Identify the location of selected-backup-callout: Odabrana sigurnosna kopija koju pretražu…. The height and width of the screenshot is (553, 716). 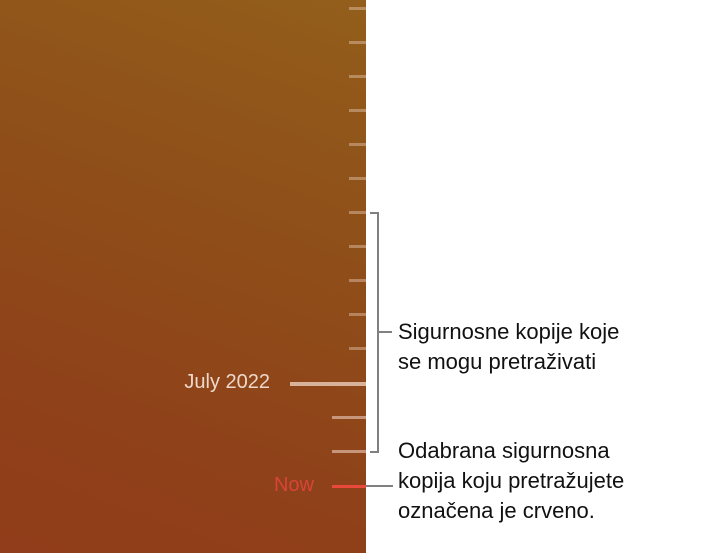
(553, 481).